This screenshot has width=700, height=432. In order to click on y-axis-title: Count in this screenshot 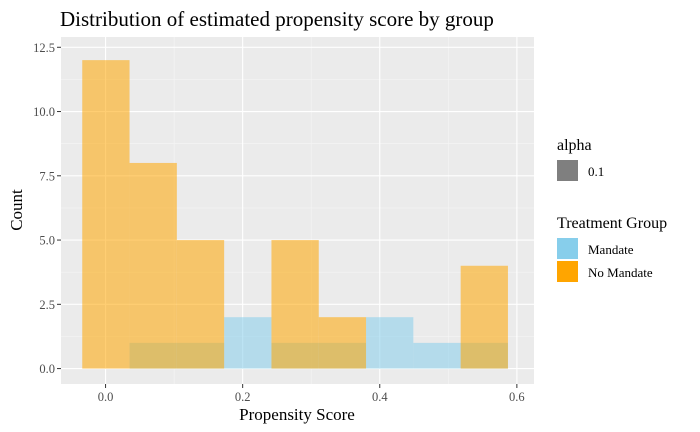, I will do `click(16, 210)`.